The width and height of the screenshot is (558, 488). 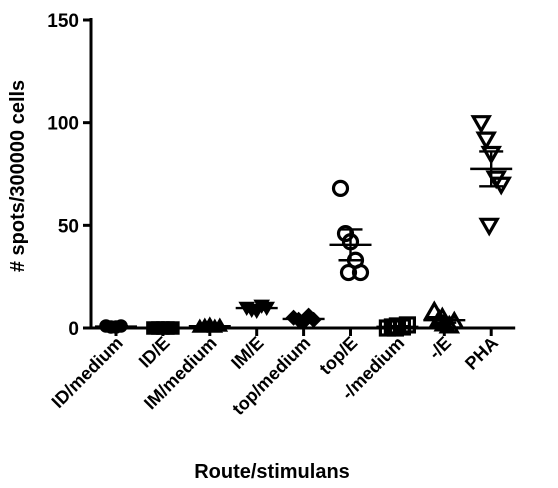 I want to click on x-tick-label: -/E, so click(x=440, y=348).